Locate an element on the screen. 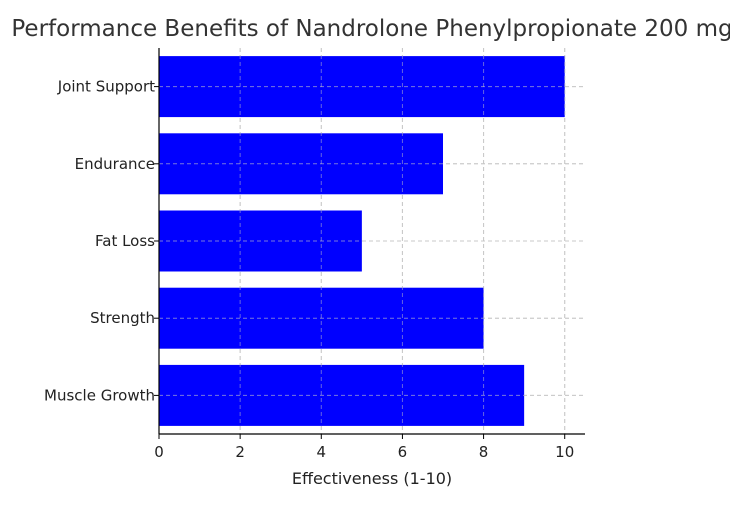 This screenshot has height=505, width=730. y-tick-label: Strength is located at coordinates (122, 318).